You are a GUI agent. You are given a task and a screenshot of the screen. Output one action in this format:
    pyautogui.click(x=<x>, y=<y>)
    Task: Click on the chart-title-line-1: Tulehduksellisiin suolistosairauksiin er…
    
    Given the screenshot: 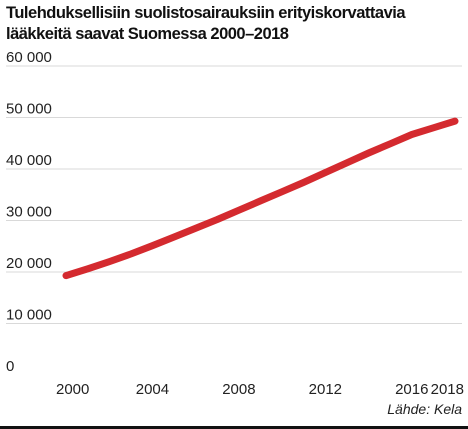 What is the action you would take?
    pyautogui.click(x=206, y=13)
    